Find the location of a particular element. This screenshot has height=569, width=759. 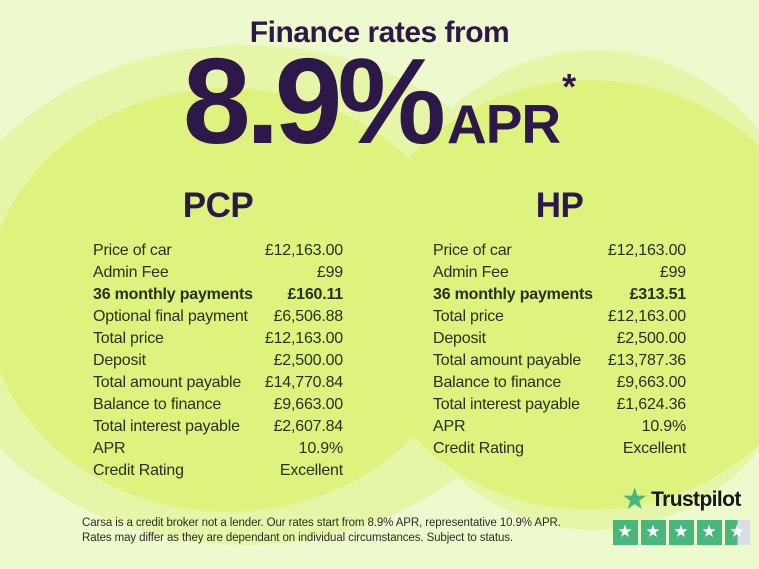

trustpilot-badge: ★ Trustpilot ★ ★ ★ ★ ★ is located at coordinates (681, 513).